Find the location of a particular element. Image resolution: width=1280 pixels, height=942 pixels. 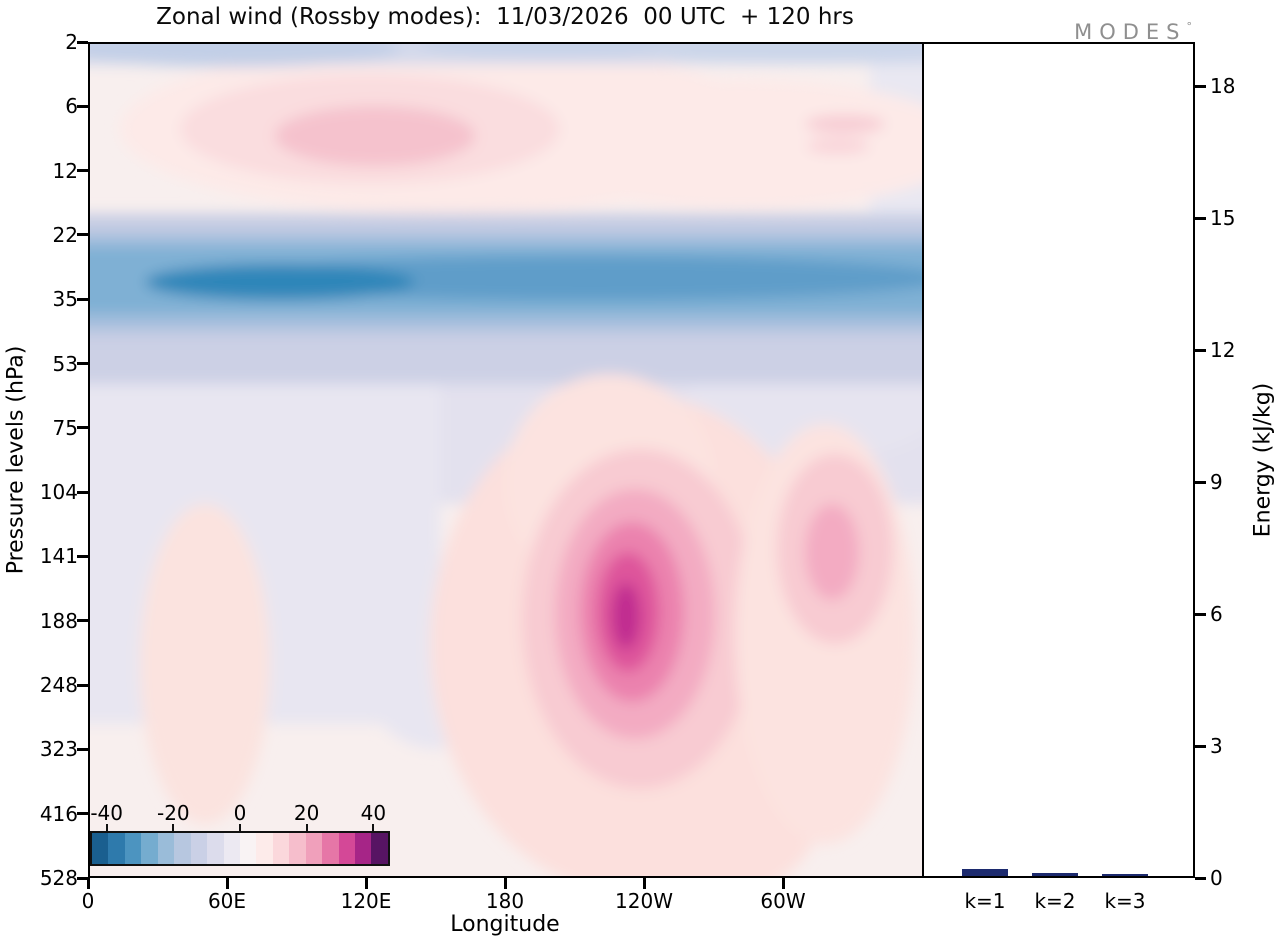

colorbar-swatches is located at coordinates (240, 848).